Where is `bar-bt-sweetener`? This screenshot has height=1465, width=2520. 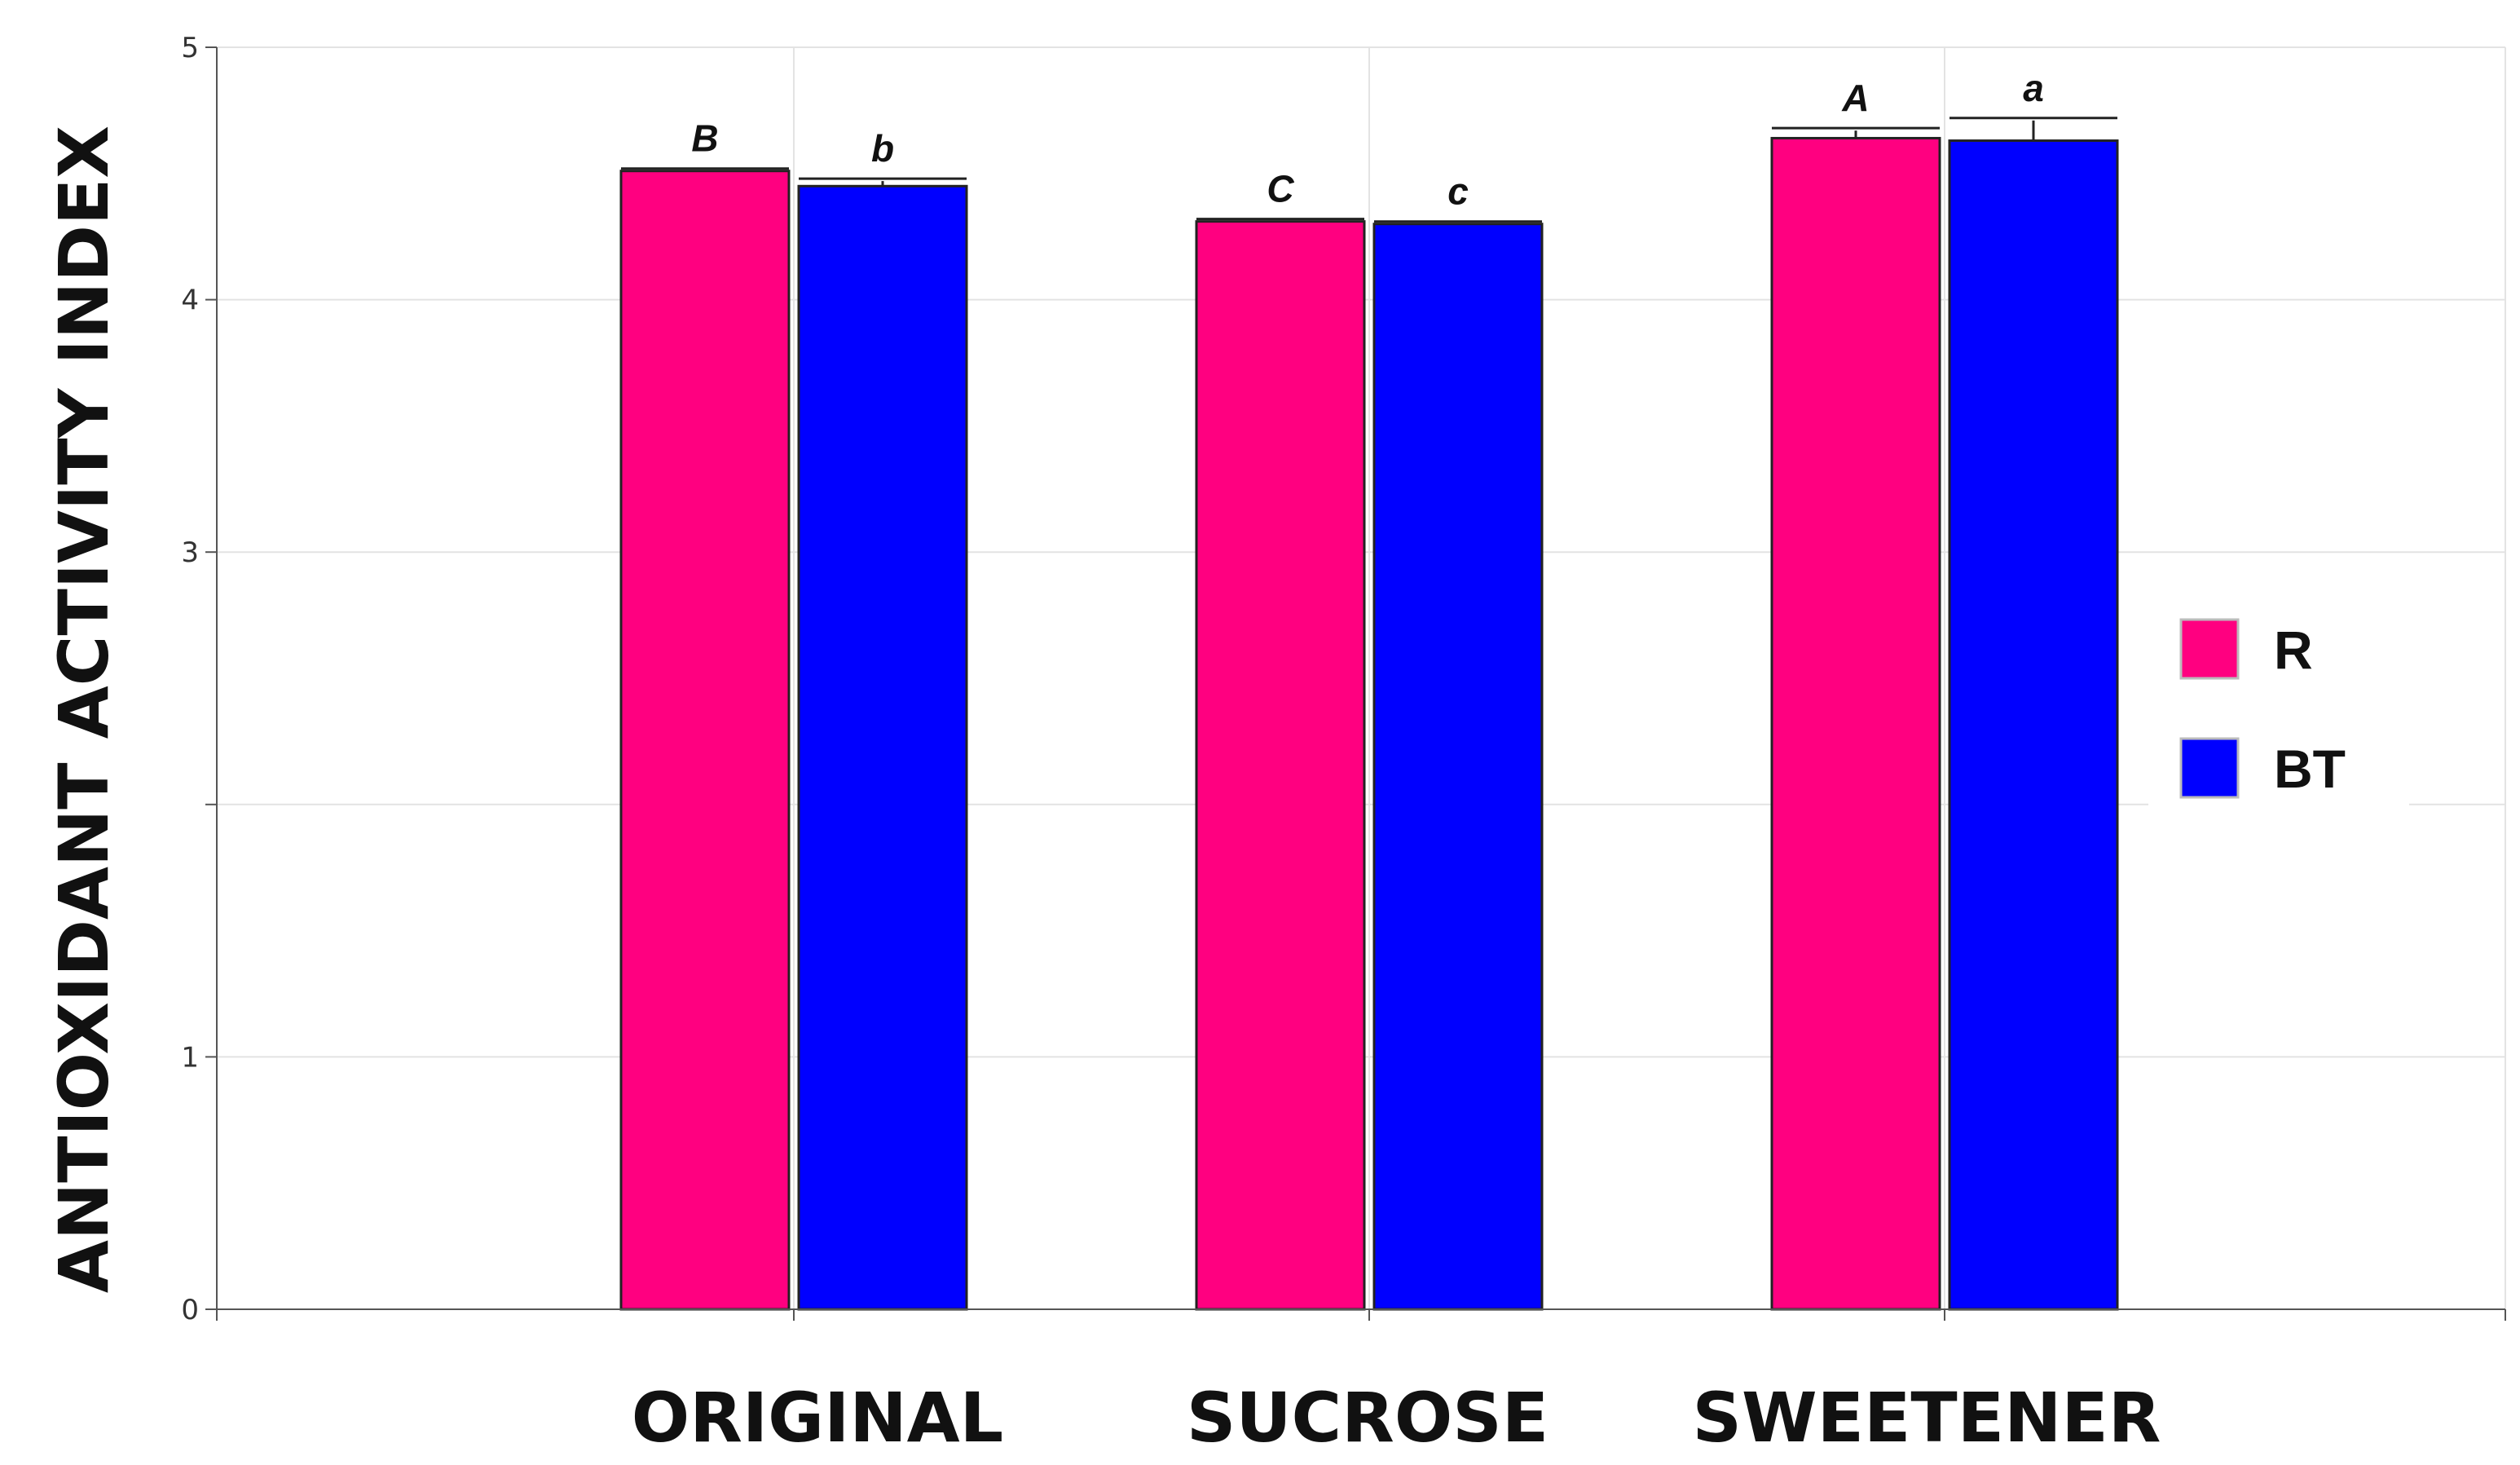
bar-bt-sweetener is located at coordinates (2034, 725).